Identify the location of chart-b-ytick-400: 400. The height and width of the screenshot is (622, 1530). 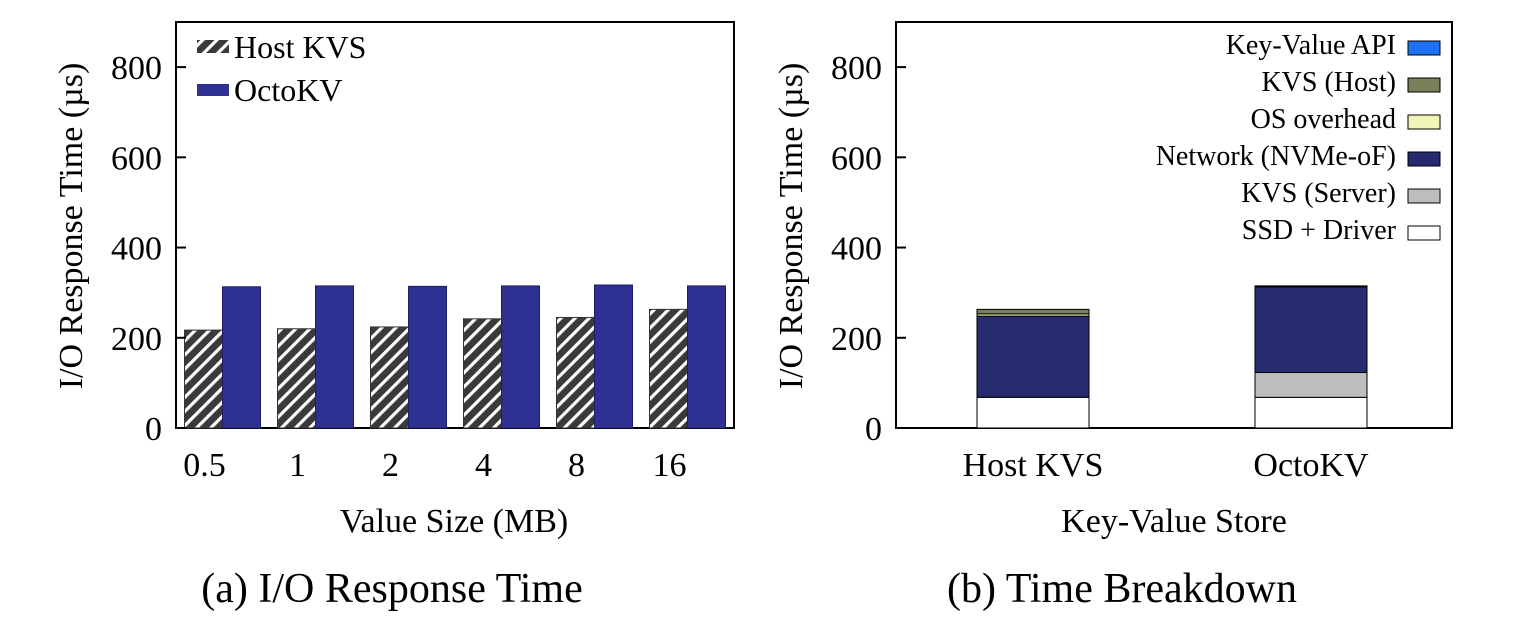
(856, 249).